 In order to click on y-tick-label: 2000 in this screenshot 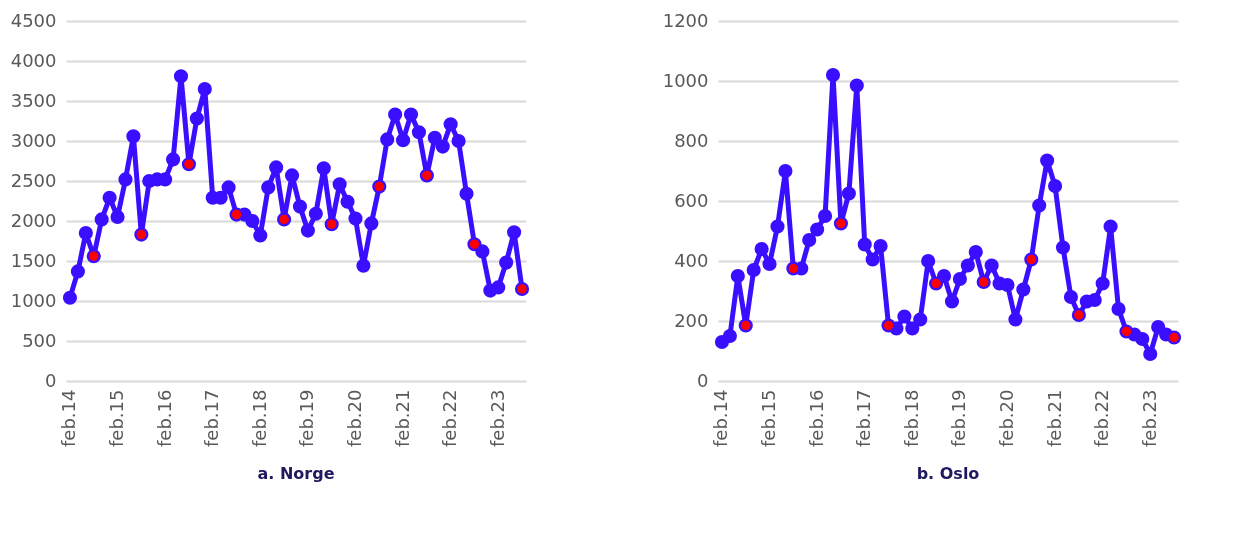, I will do `click(33, 220)`.